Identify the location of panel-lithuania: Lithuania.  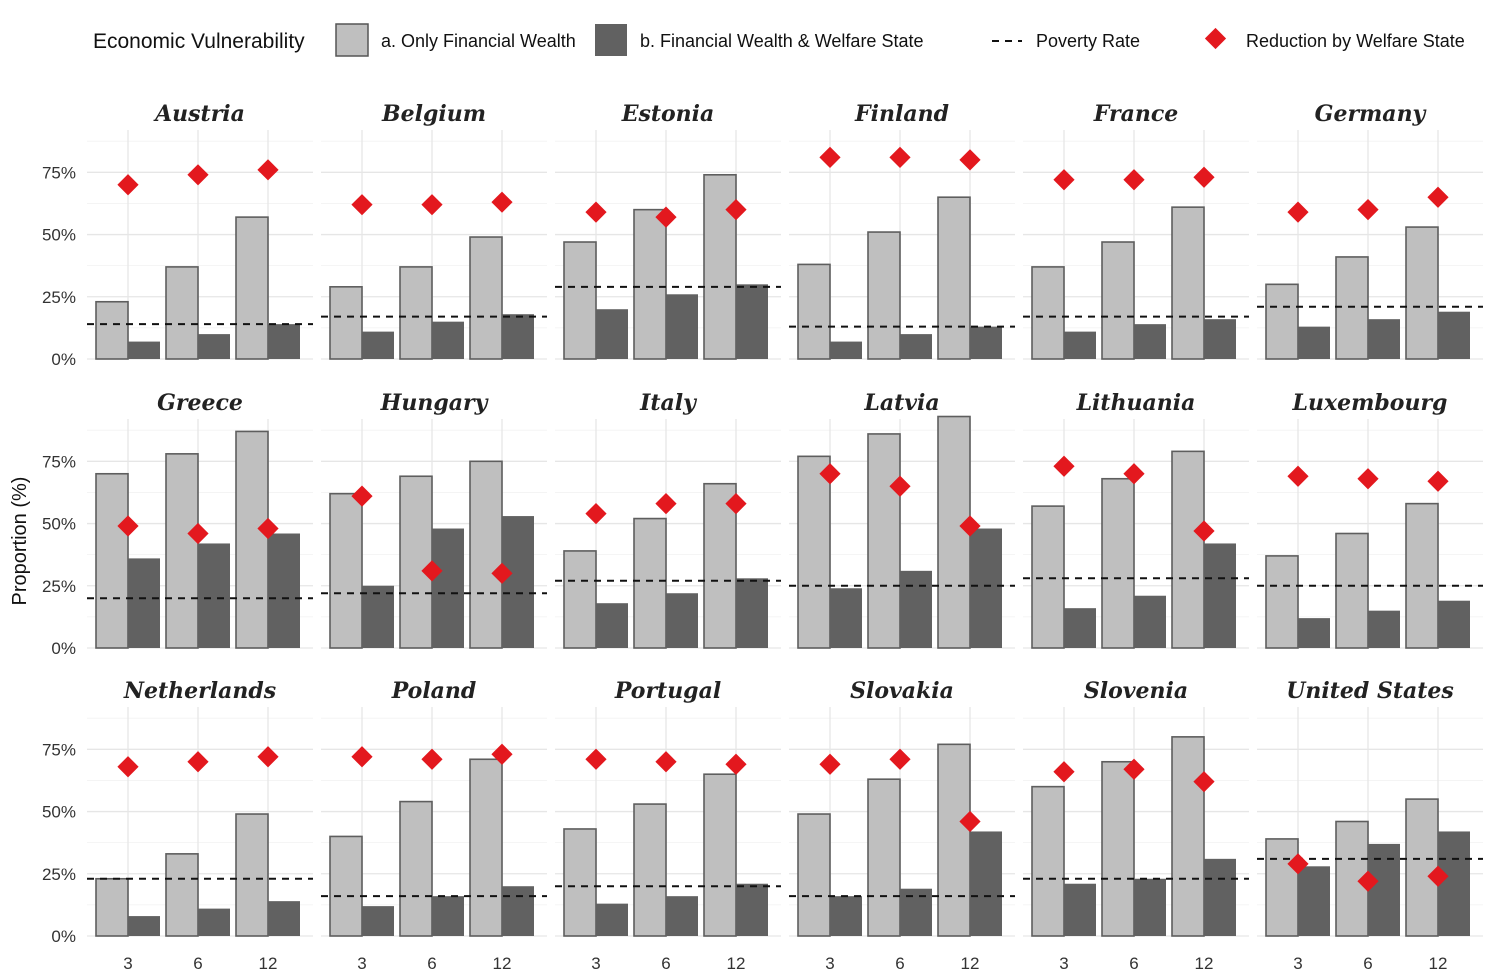
(1136, 519).